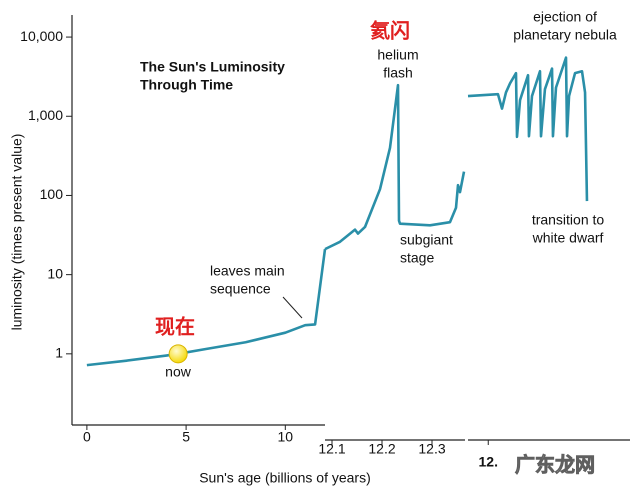 The image size is (640, 492). I want to click on y-tick-label: 1, so click(59, 353).